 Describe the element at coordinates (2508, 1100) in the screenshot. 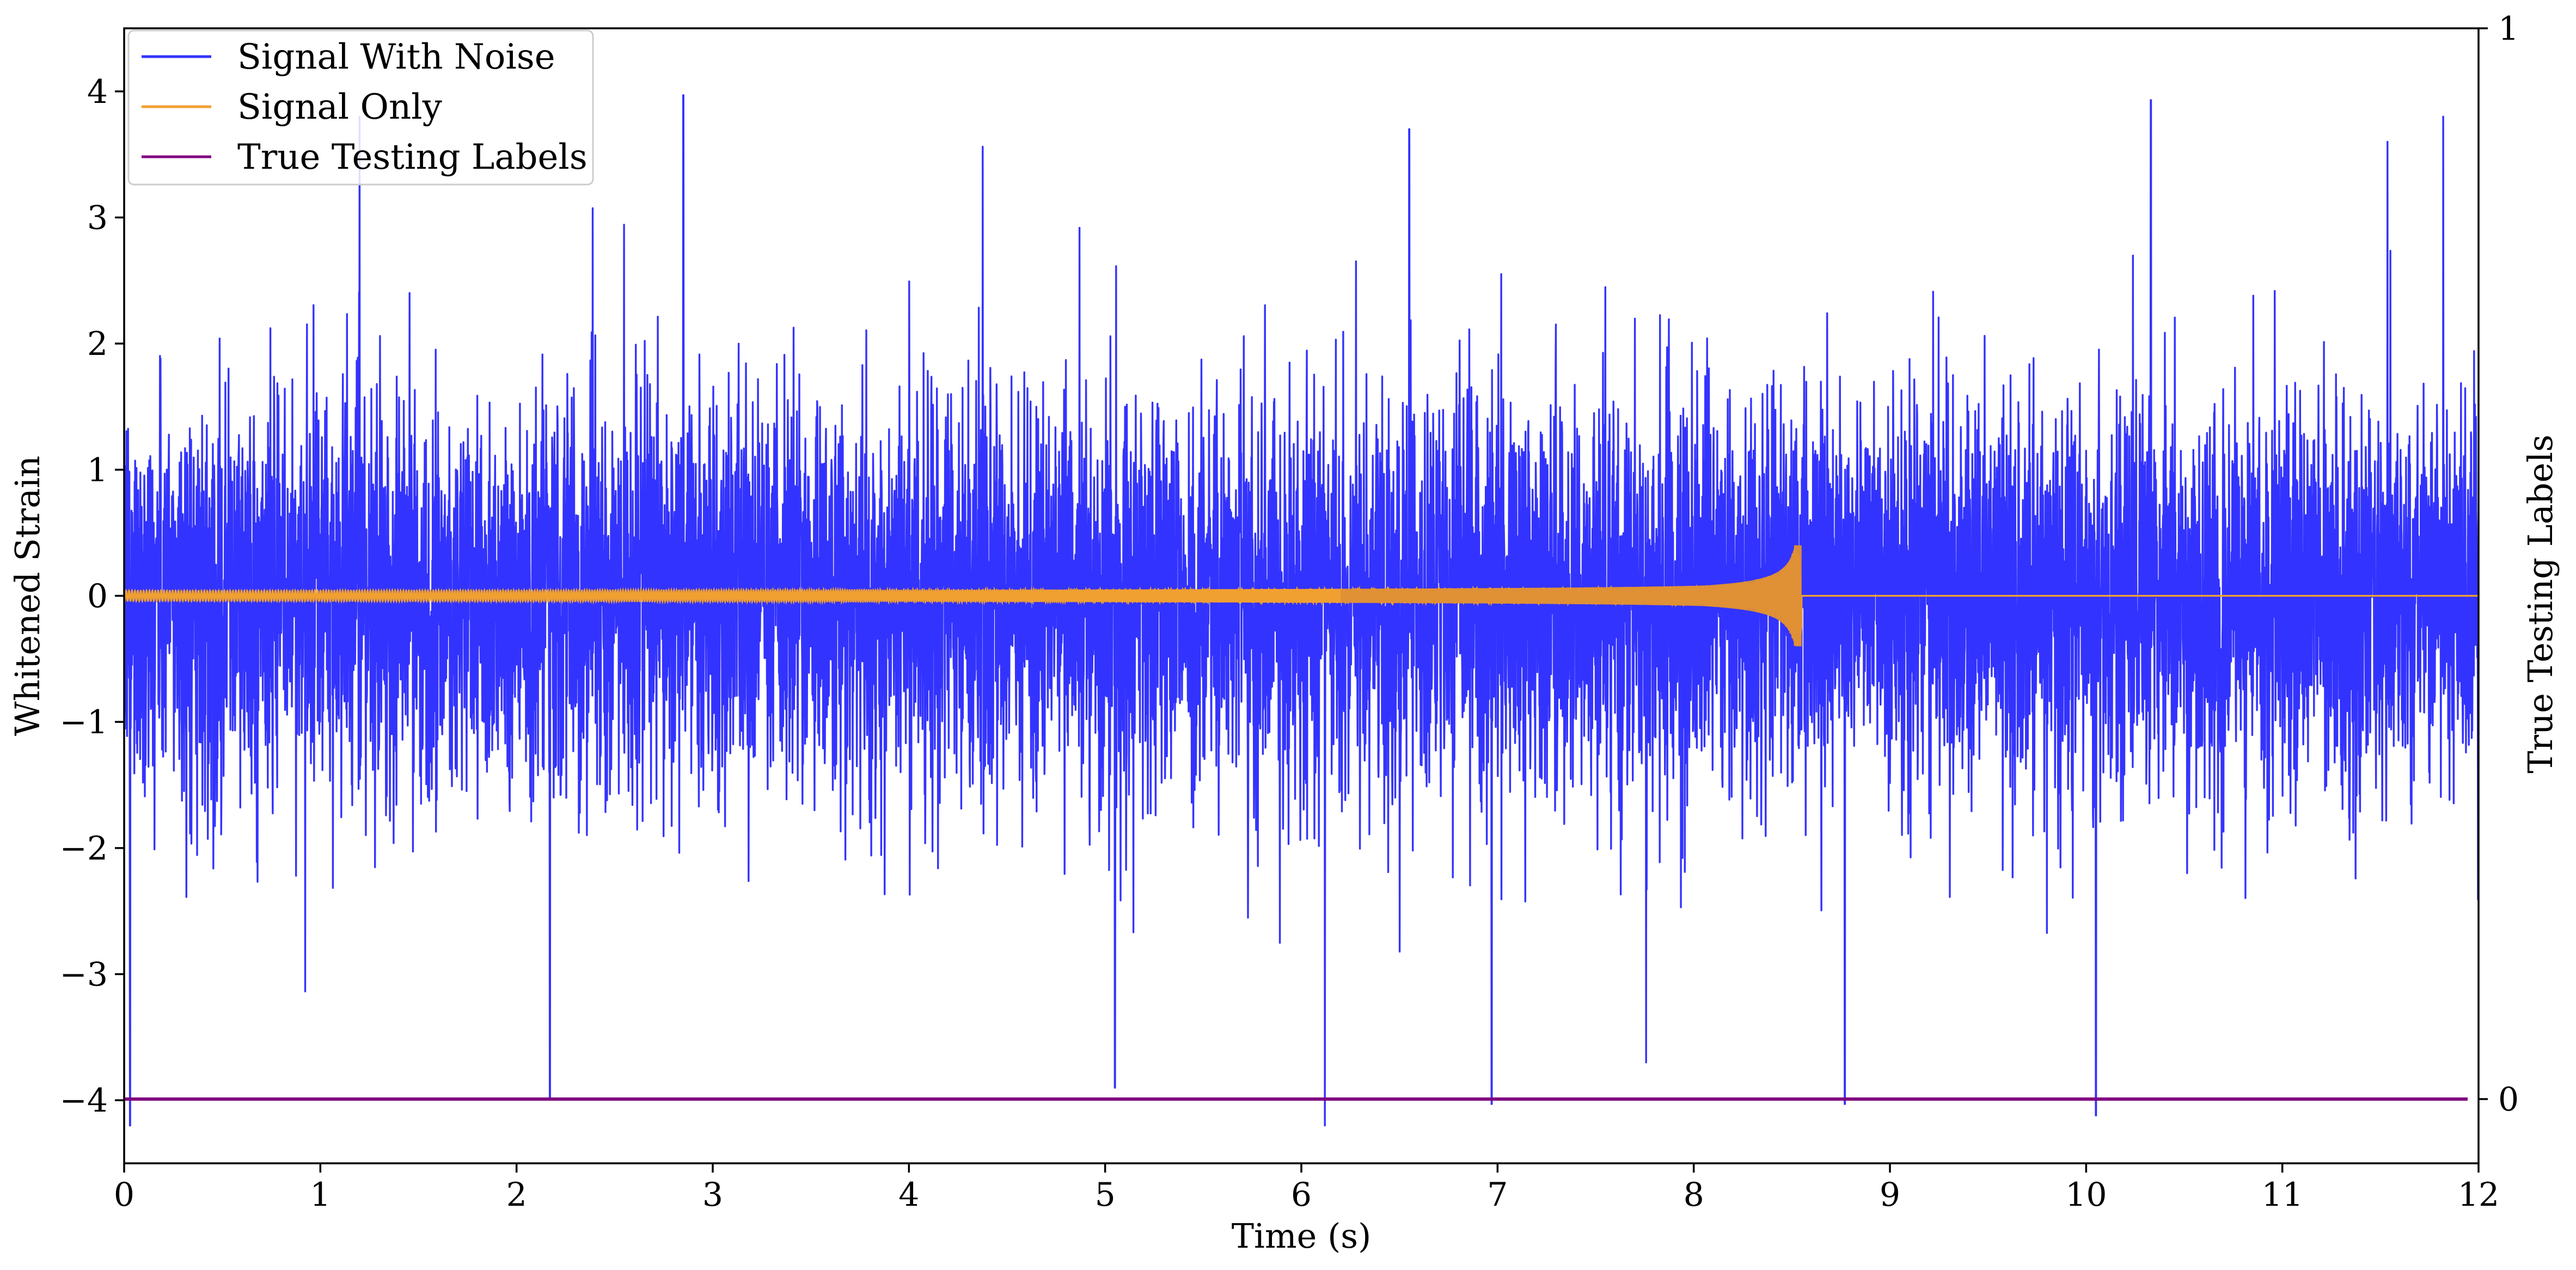

I see `y2-tick-label: 0` at that location.